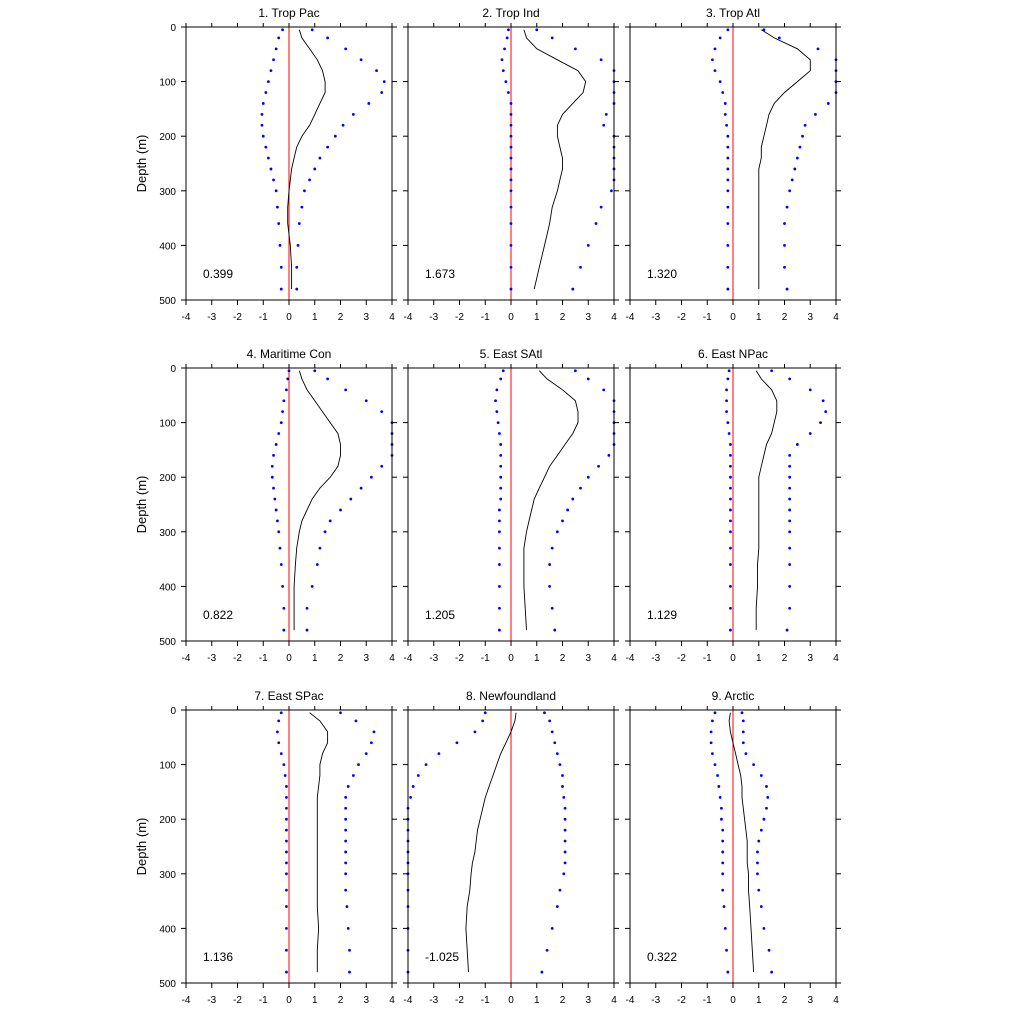 The width and height of the screenshot is (1024, 1024). Describe the element at coordinates (537, 658) in the screenshot. I see `x-tick-label: 1` at that location.